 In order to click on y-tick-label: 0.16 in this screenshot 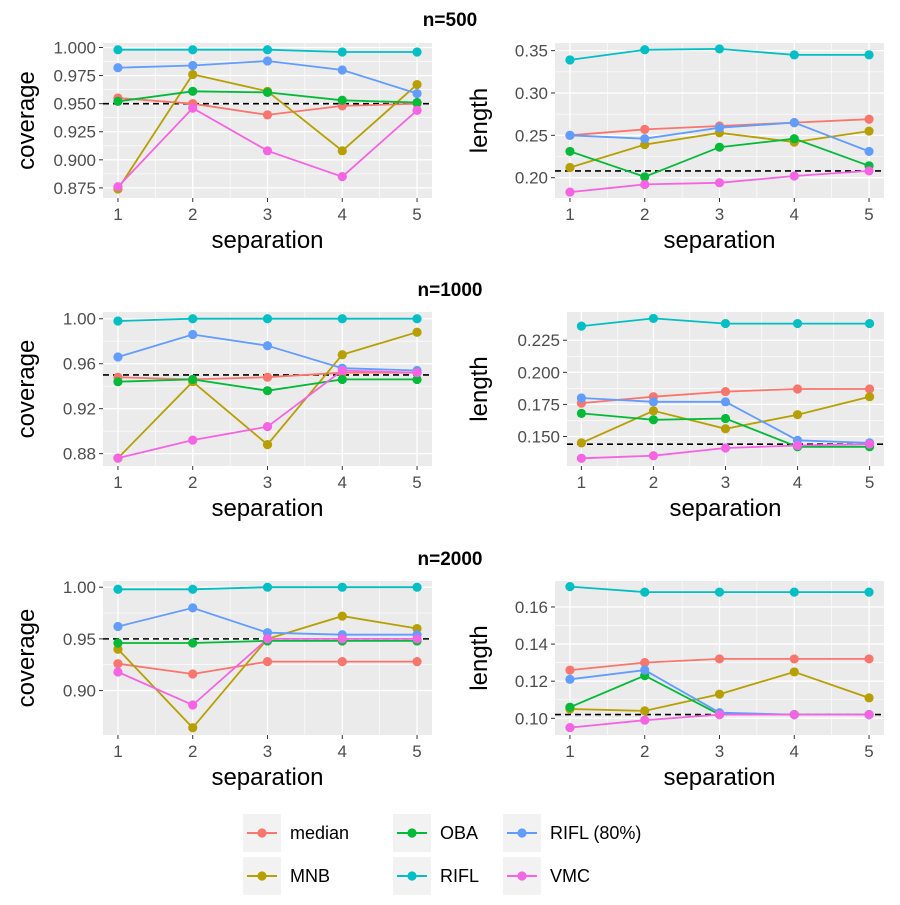, I will do `click(531, 607)`.